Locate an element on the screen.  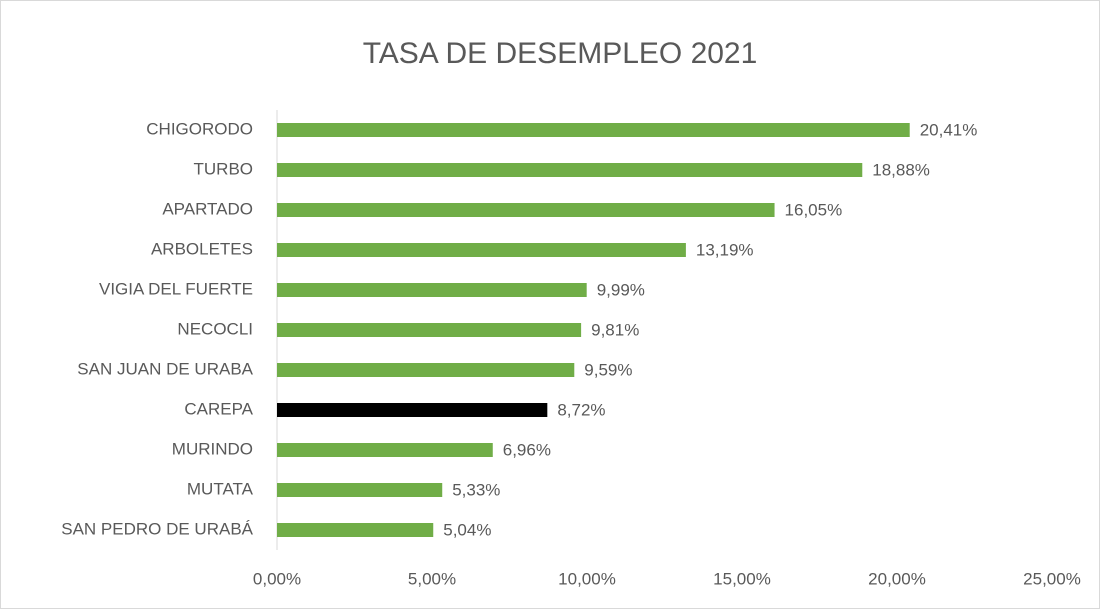
x-tick-label: 0,00% is located at coordinates (277, 578).